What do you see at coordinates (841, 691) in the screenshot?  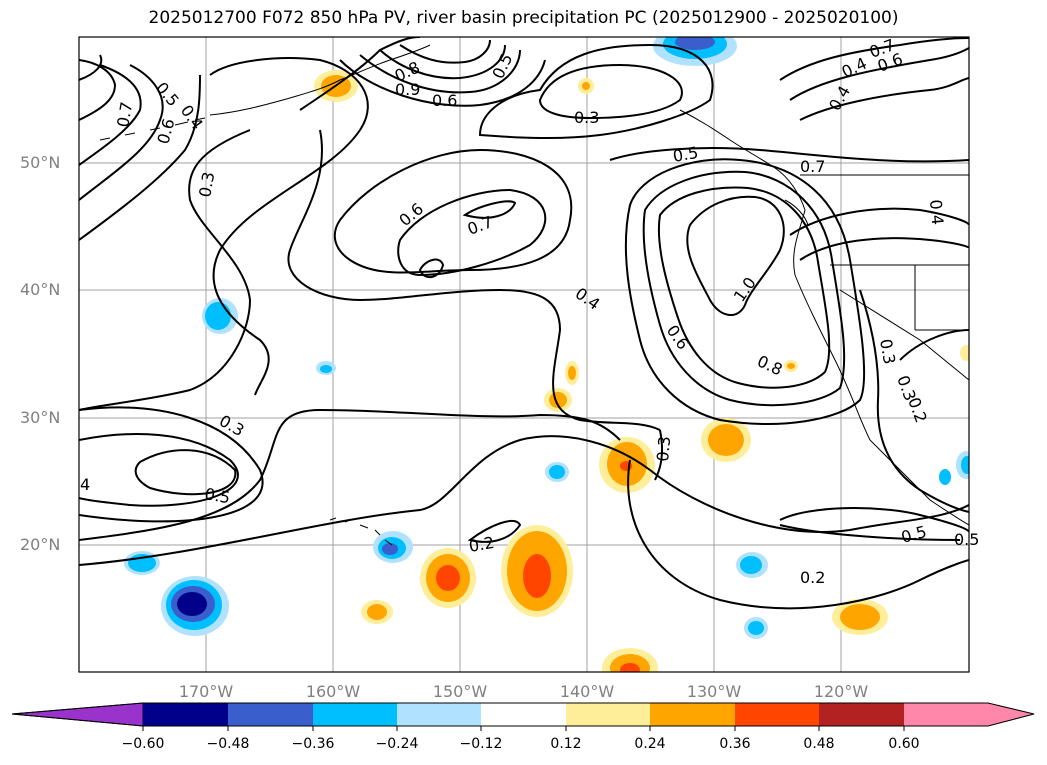 I see `lon-label-120w: 120°W` at bounding box center [841, 691].